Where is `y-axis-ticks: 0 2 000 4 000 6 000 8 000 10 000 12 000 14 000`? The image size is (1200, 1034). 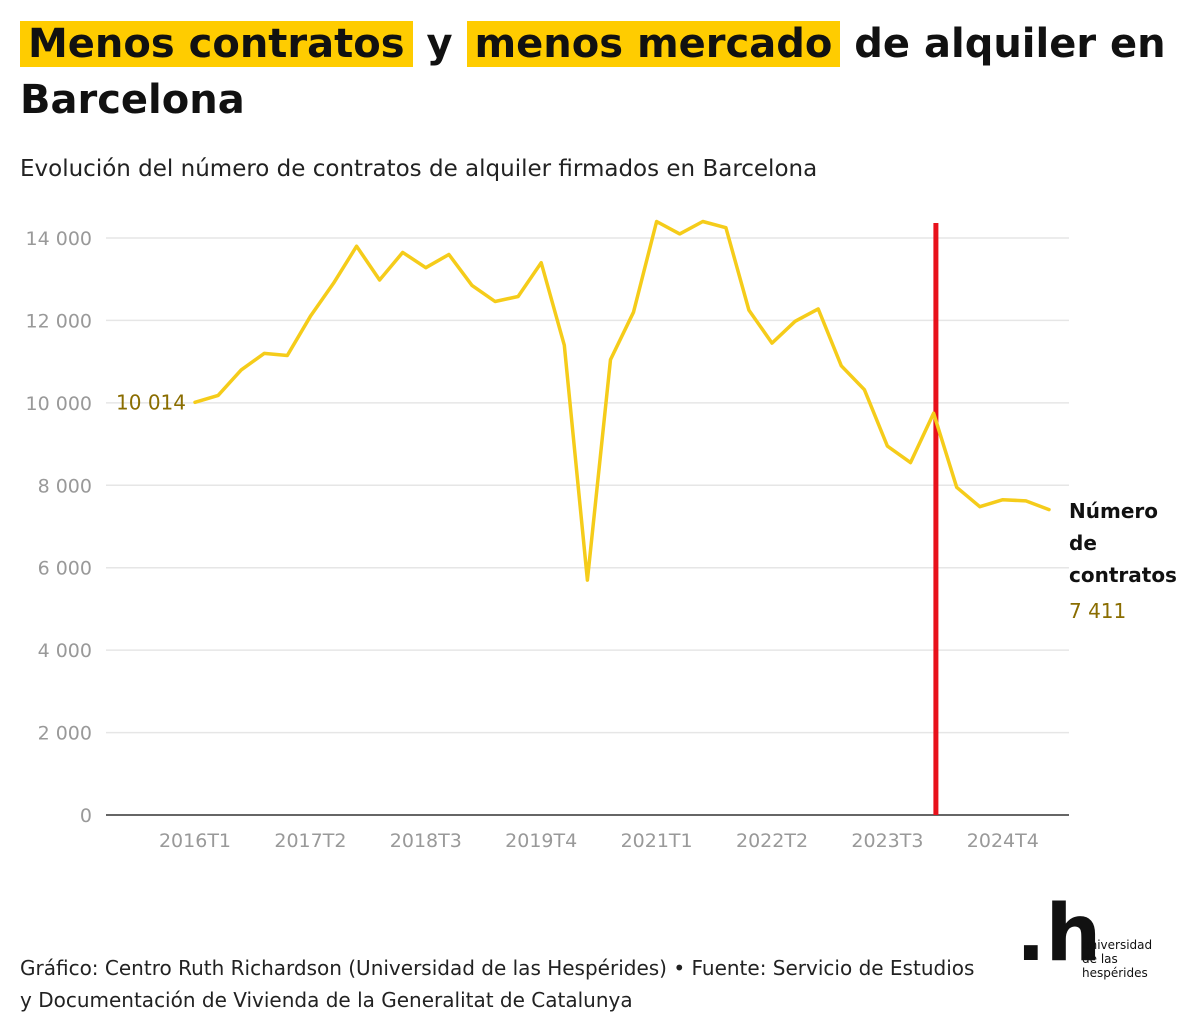 y-axis-ticks: 0 2 000 4 000 6 000 8 000 10 000 12 000 14 000 is located at coordinates (59, 527).